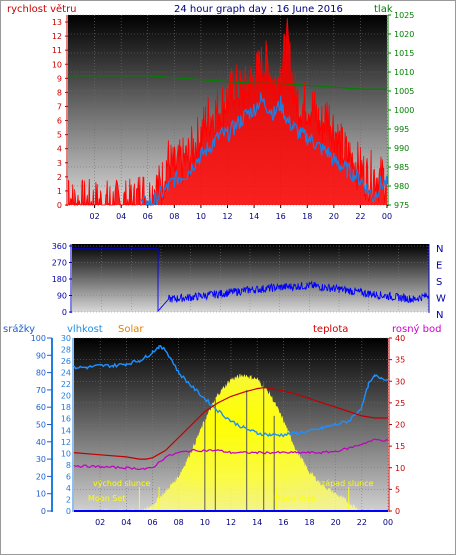 The image size is (456, 556). What do you see at coordinates (59, 106) in the screenshot?
I see `wind-y-tick-label: 7` at bounding box center [59, 106].